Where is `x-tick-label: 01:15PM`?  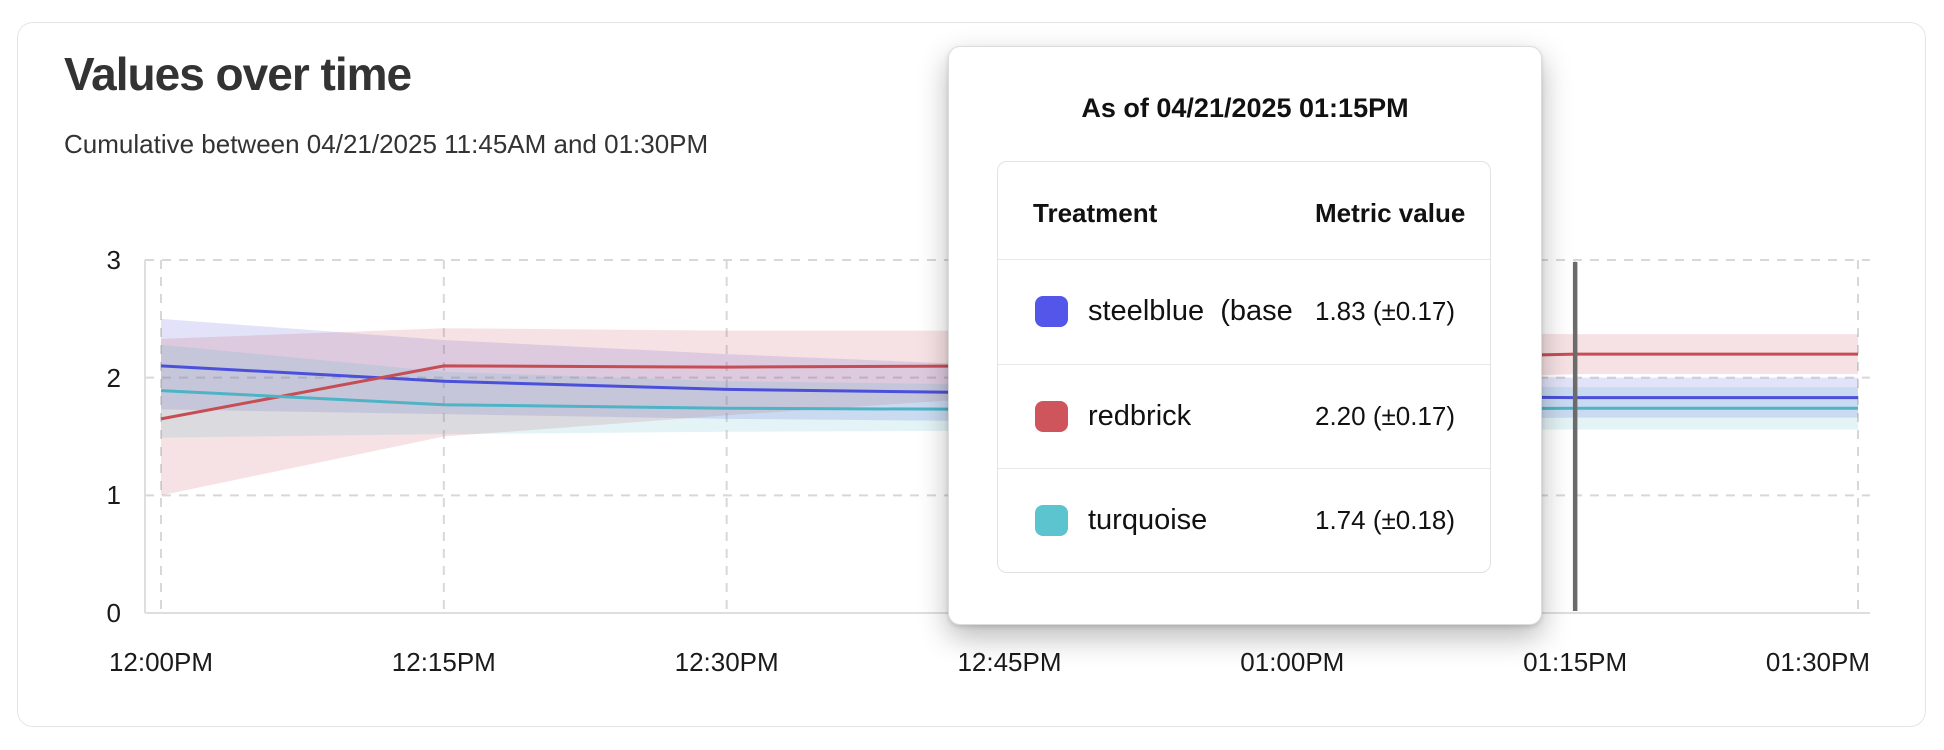 x-tick-label: 01:15PM is located at coordinates (1575, 662).